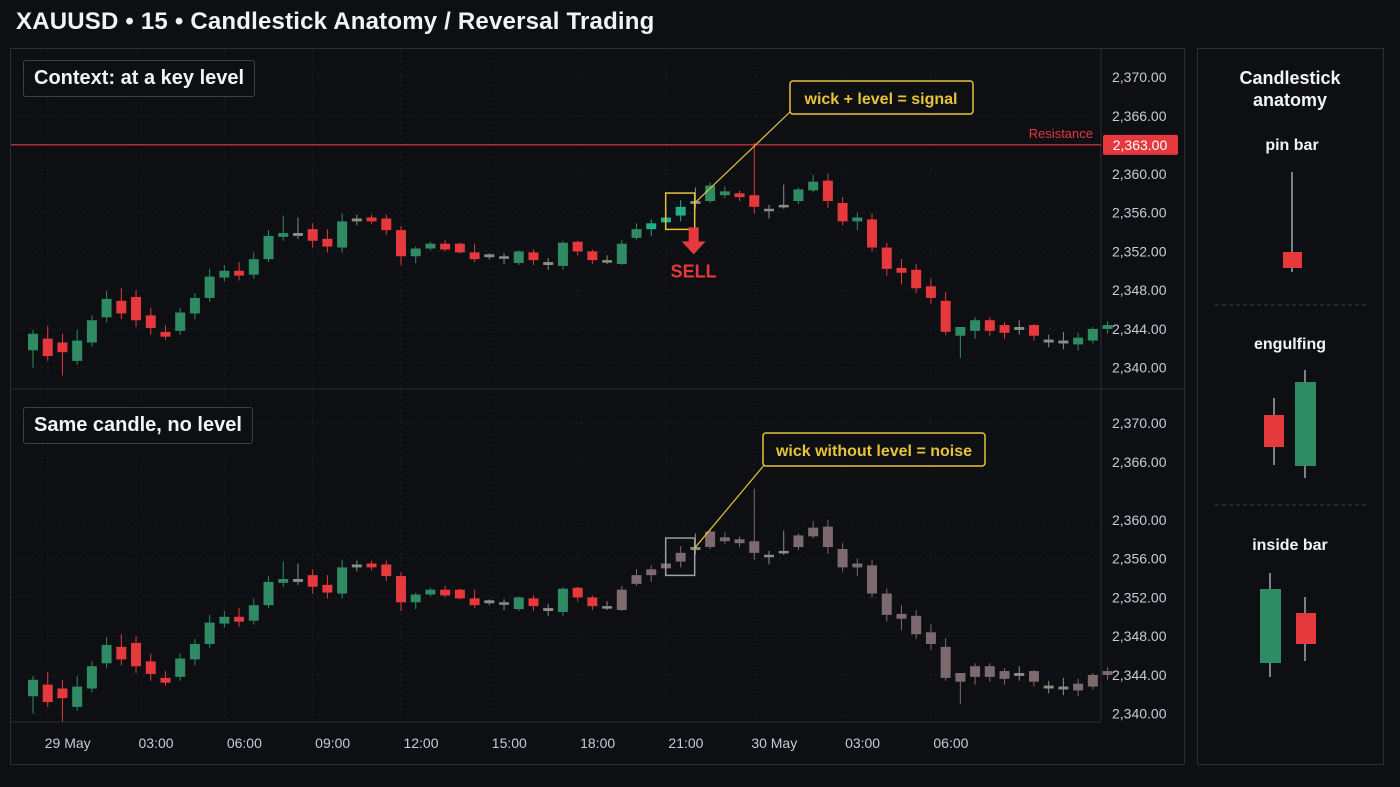 This screenshot has width=1400, height=787. What do you see at coordinates (742, 157) in the screenshot?
I see `signal-callout-leader` at bounding box center [742, 157].